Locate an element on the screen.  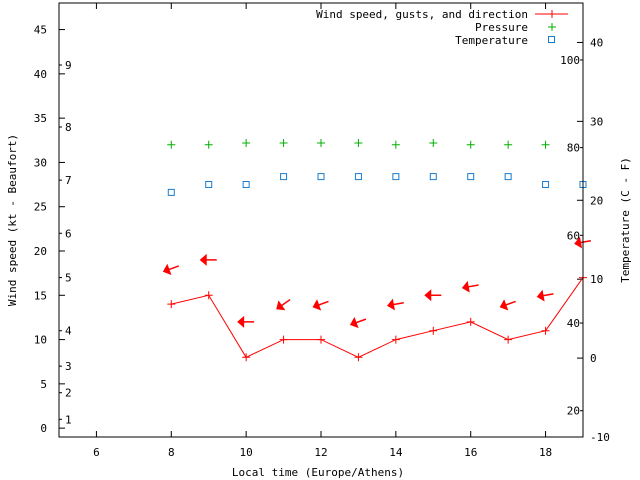
celsius-tick-label: -10 is located at coordinates (600, 437).